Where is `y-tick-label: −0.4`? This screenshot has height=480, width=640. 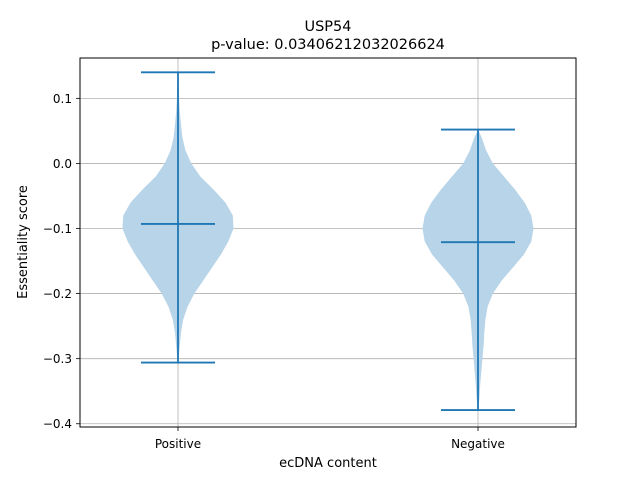 y-tick-label: −0.4 is located at coordinates (57, 424).